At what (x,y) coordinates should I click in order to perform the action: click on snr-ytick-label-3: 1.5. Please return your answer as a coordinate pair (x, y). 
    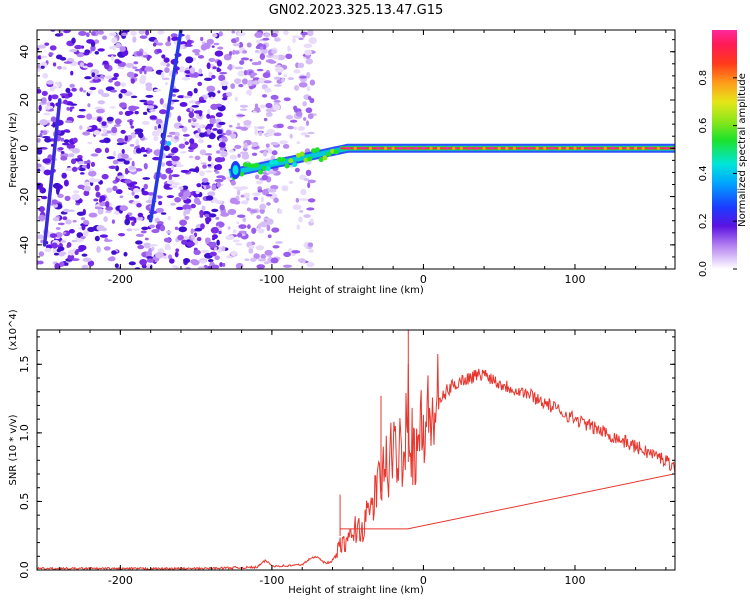
    Looking at the image, I should click on (24, 365).